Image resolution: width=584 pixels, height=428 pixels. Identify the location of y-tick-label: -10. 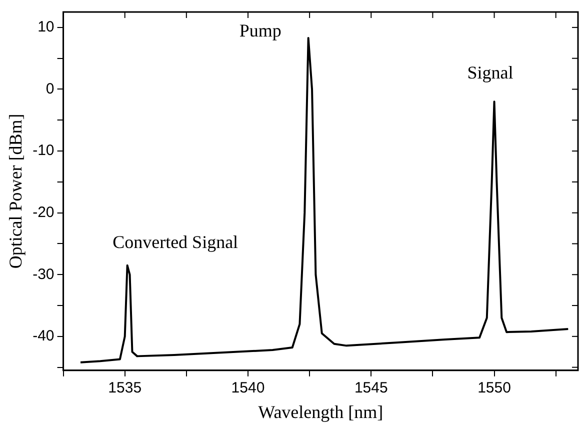
(43, 151).